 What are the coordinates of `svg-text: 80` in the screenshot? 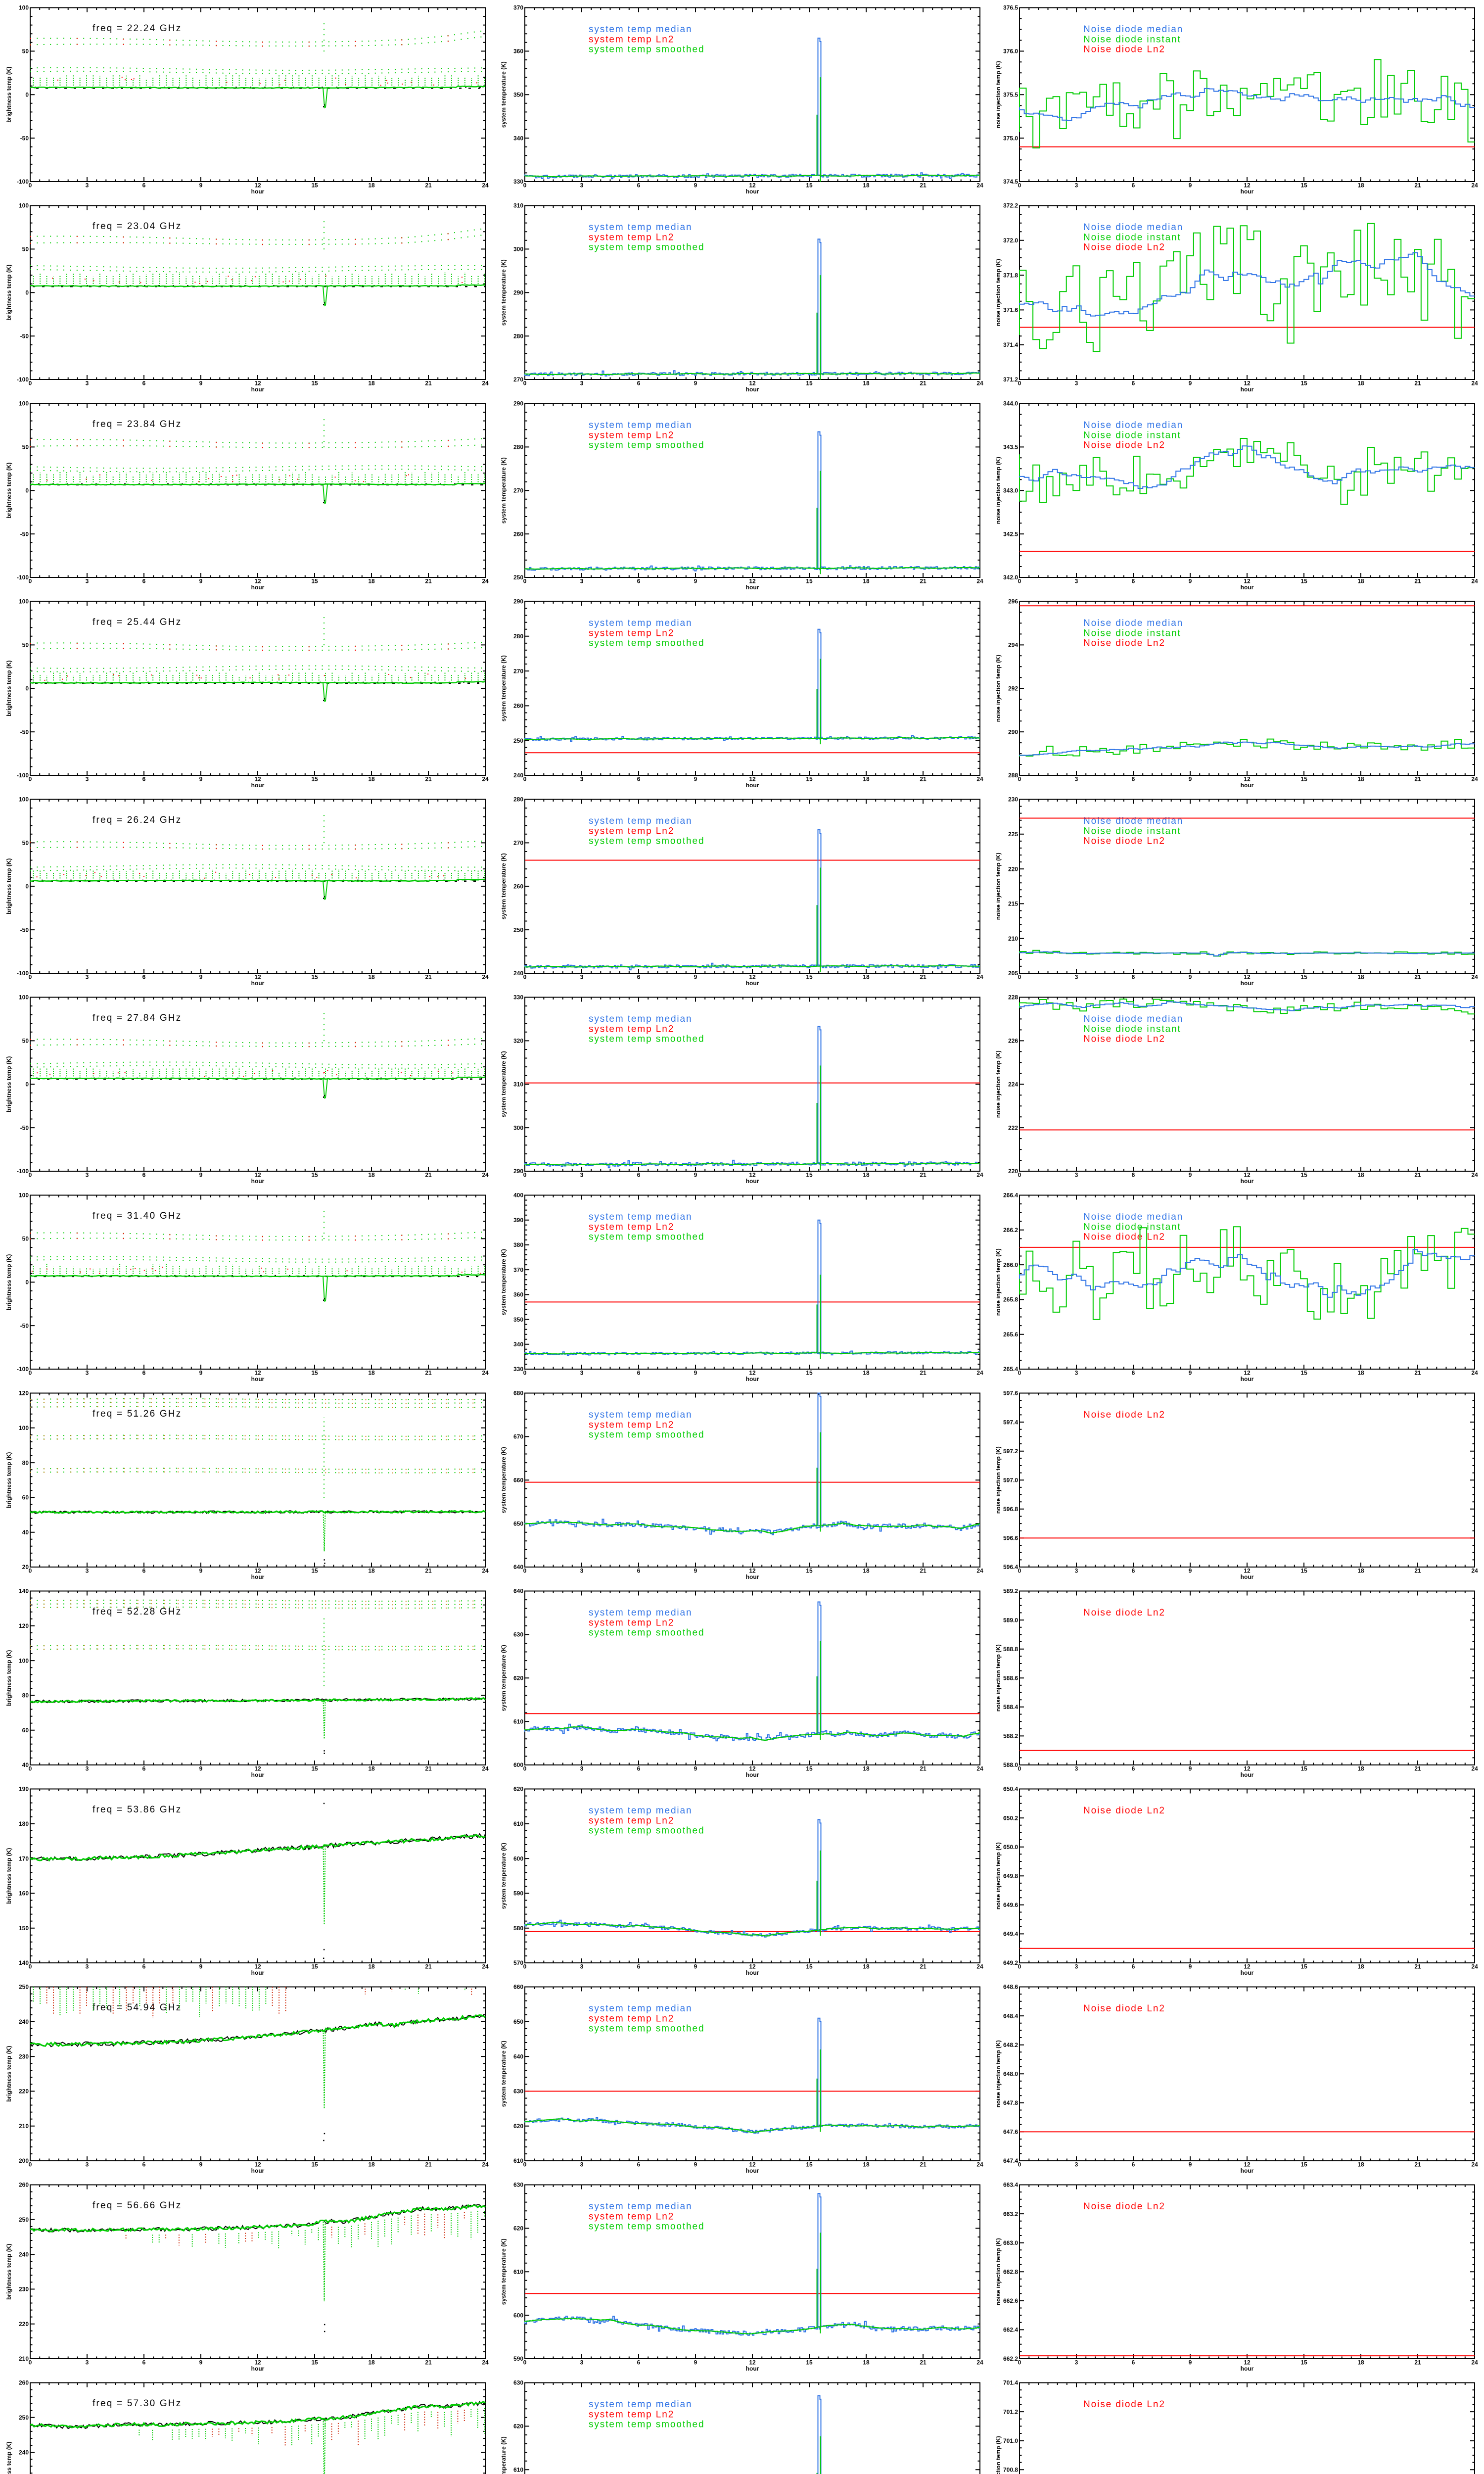 It's located at (25, 1696).